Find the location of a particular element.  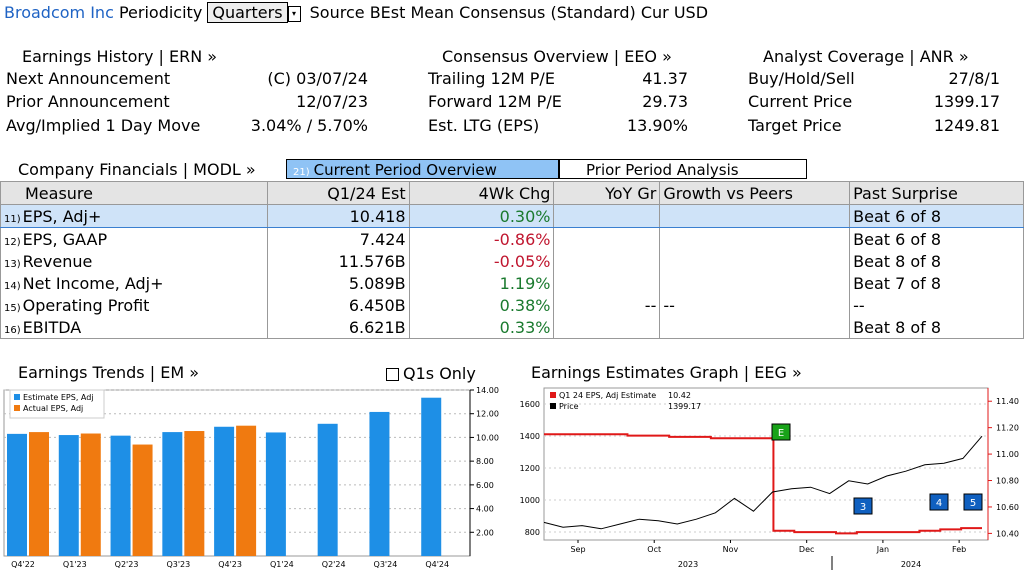

row-number: 16) is located at coordinates (12, 330).